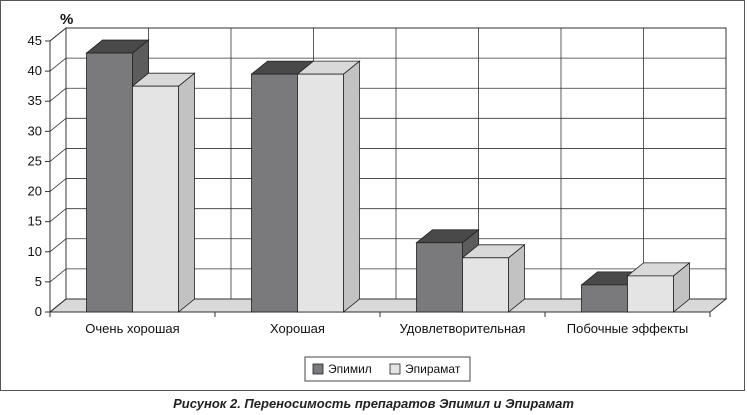 This screenshot has width=747, height=415. I want to click on x-tick-label-очень-хорошая: Очень хорошая, so click(132, 328).